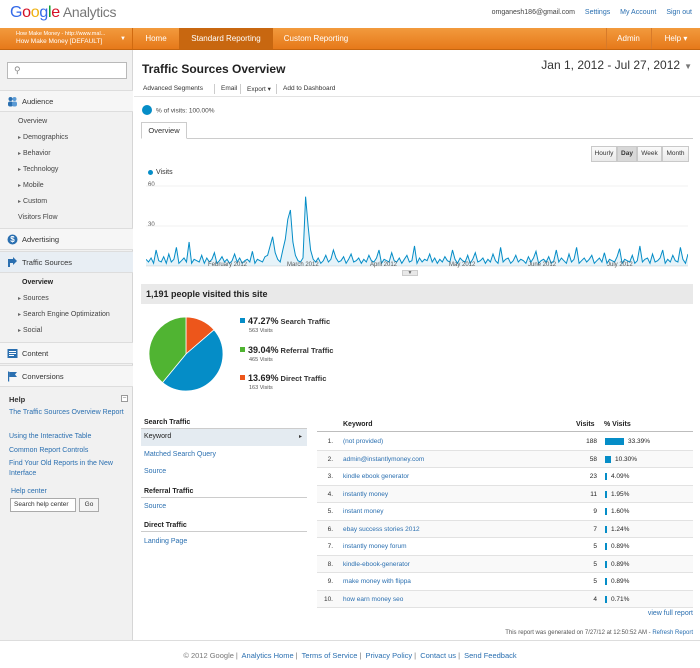 The image size is (700, 668). Describe the element at coordinates (373, 599) in the screenshot. I see `keyword-link: how earn money seo` at that location.